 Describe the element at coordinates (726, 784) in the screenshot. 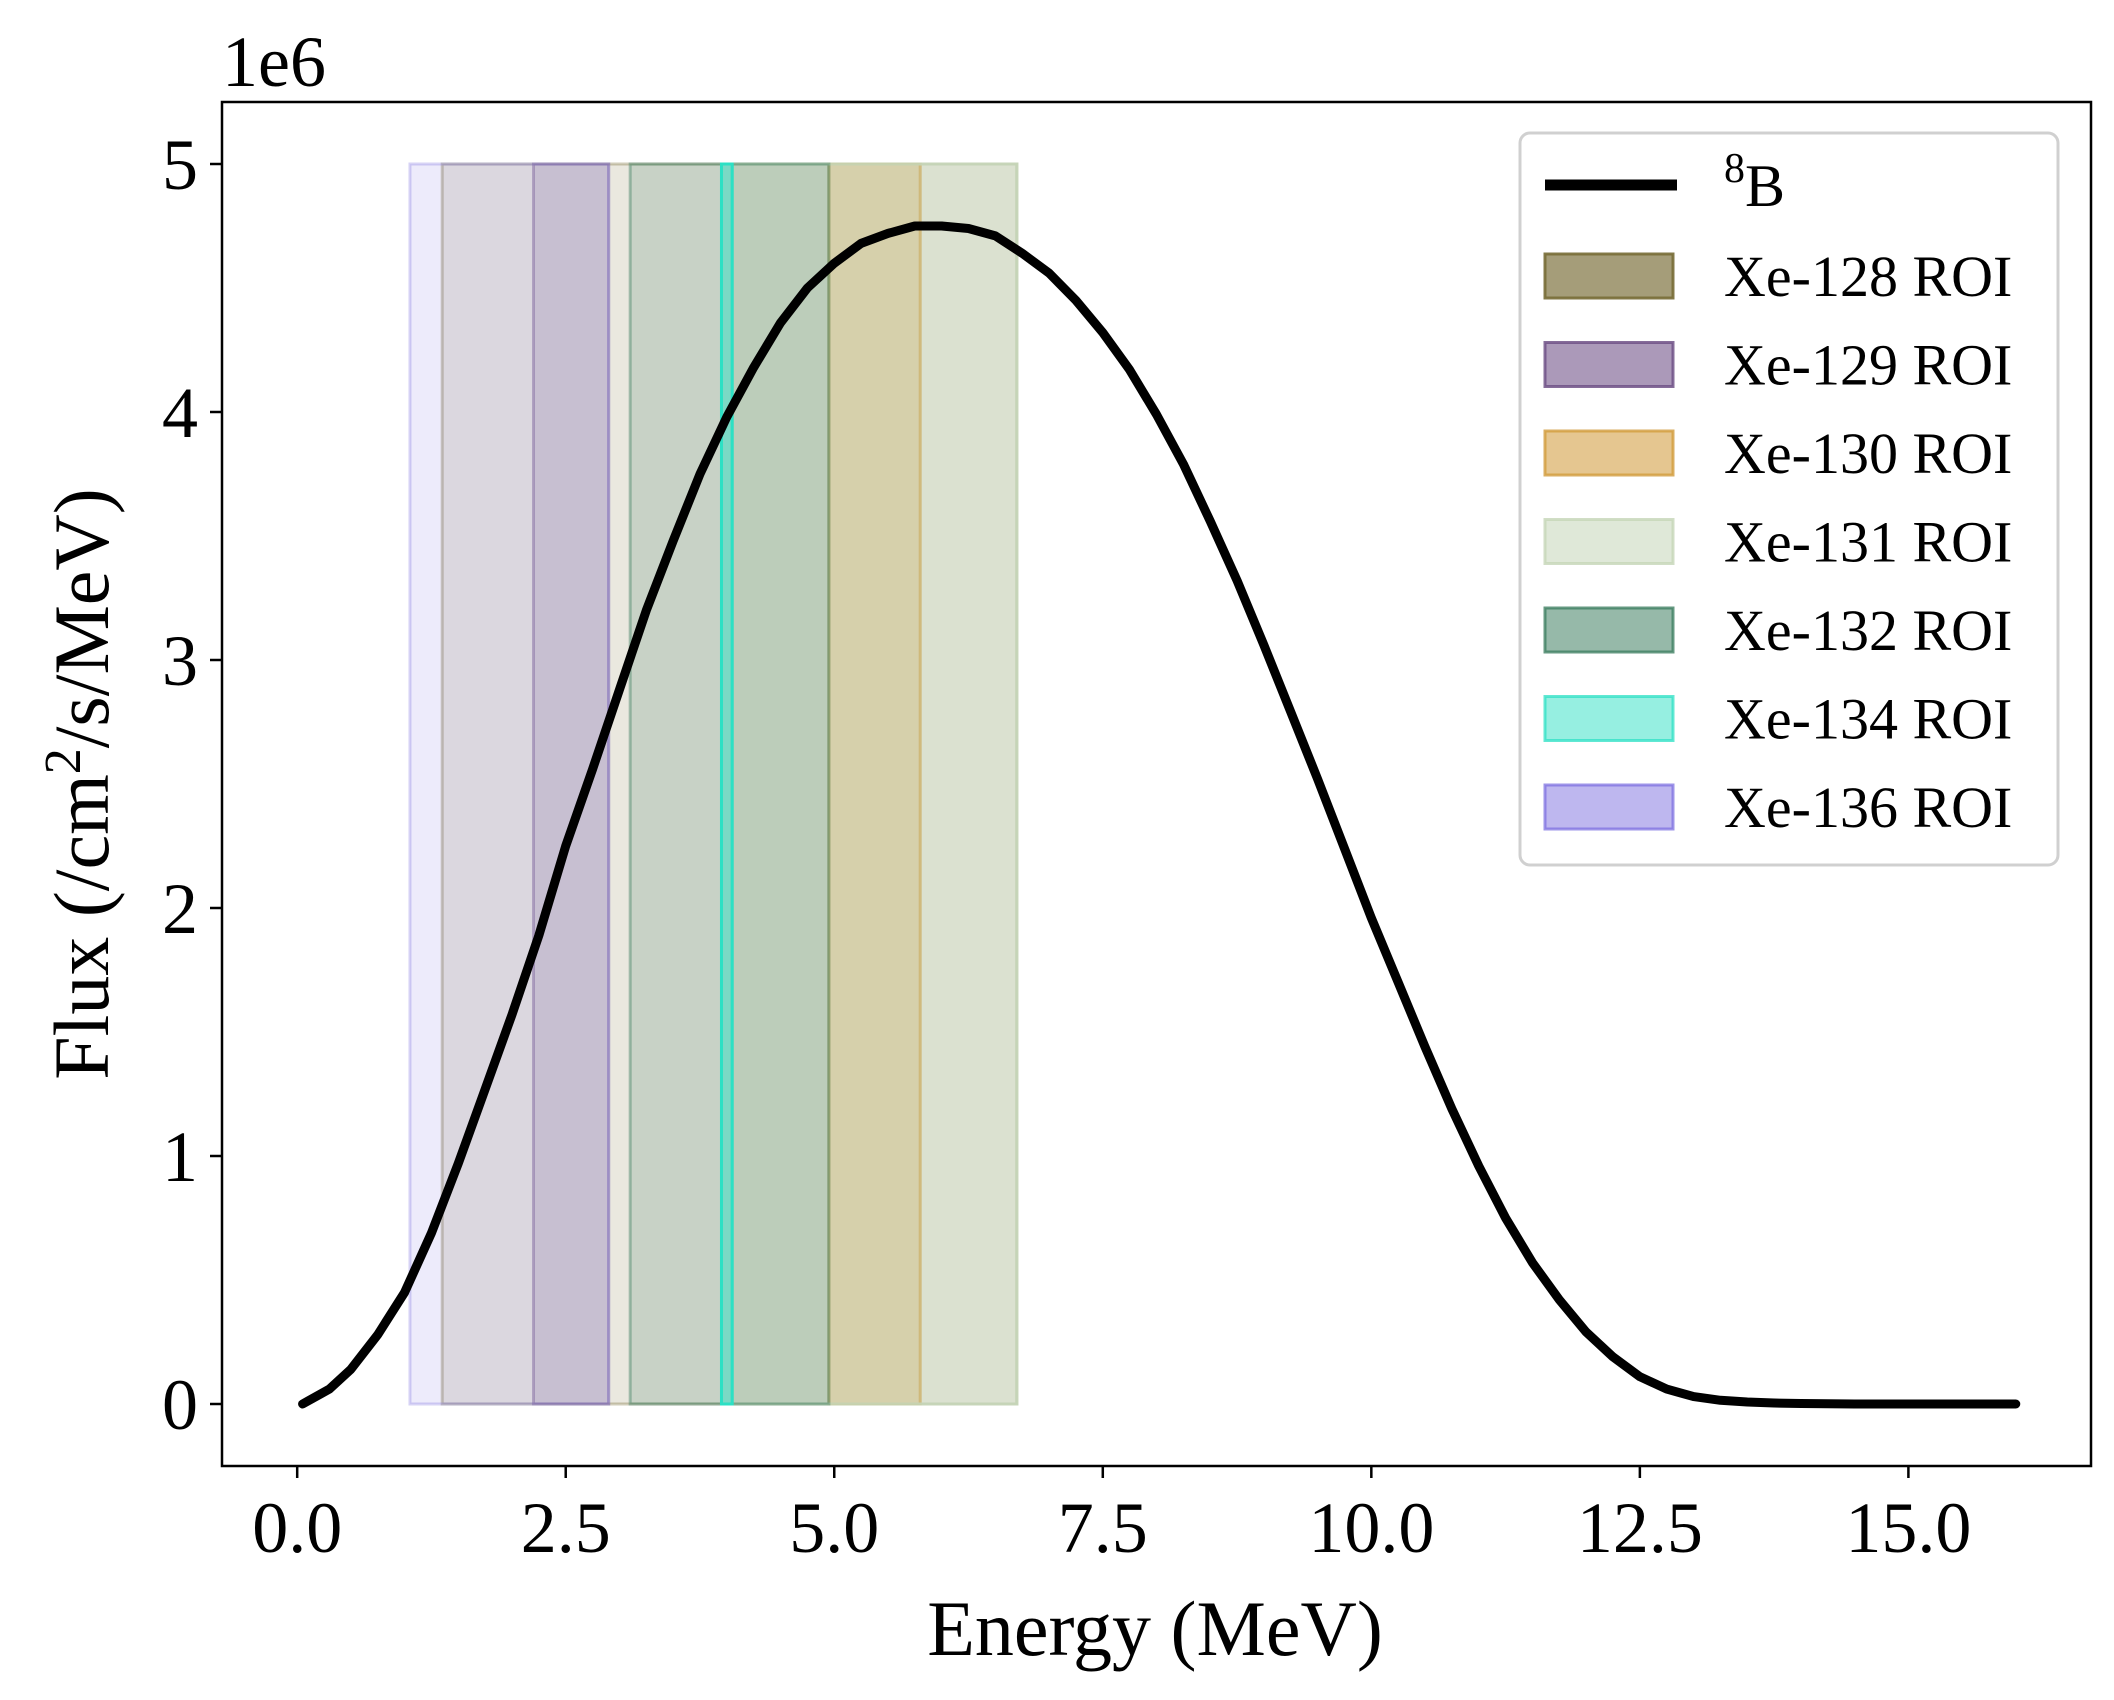

I see `roi-region-xe-134-roi` at that location.